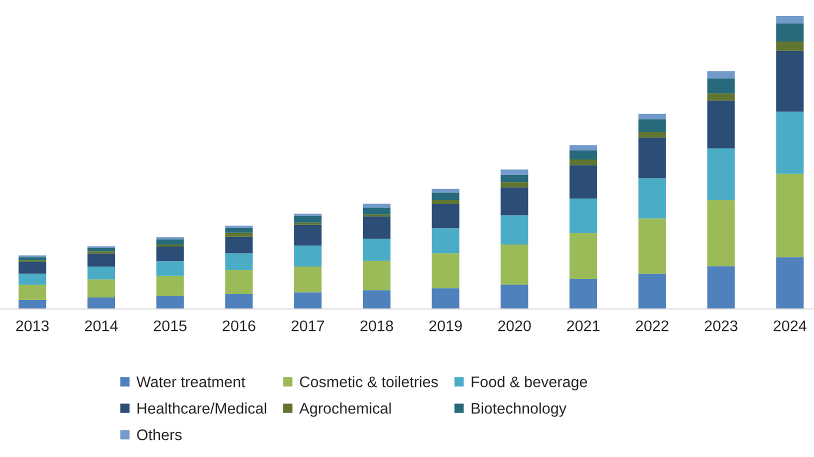 The height and width of the screenshot is (457, 814). Describe the element at coordinates (239, 326) in the screenshot. I see `x-tick-label: 2016` at that location.